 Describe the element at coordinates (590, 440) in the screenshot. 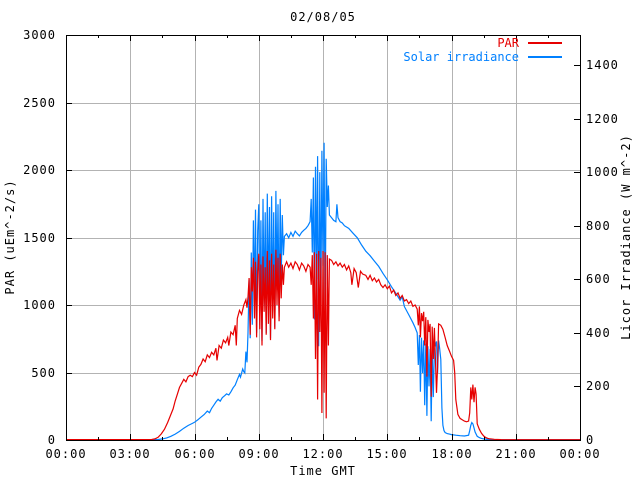

I see `y-right-tick-label: 0` at that location.